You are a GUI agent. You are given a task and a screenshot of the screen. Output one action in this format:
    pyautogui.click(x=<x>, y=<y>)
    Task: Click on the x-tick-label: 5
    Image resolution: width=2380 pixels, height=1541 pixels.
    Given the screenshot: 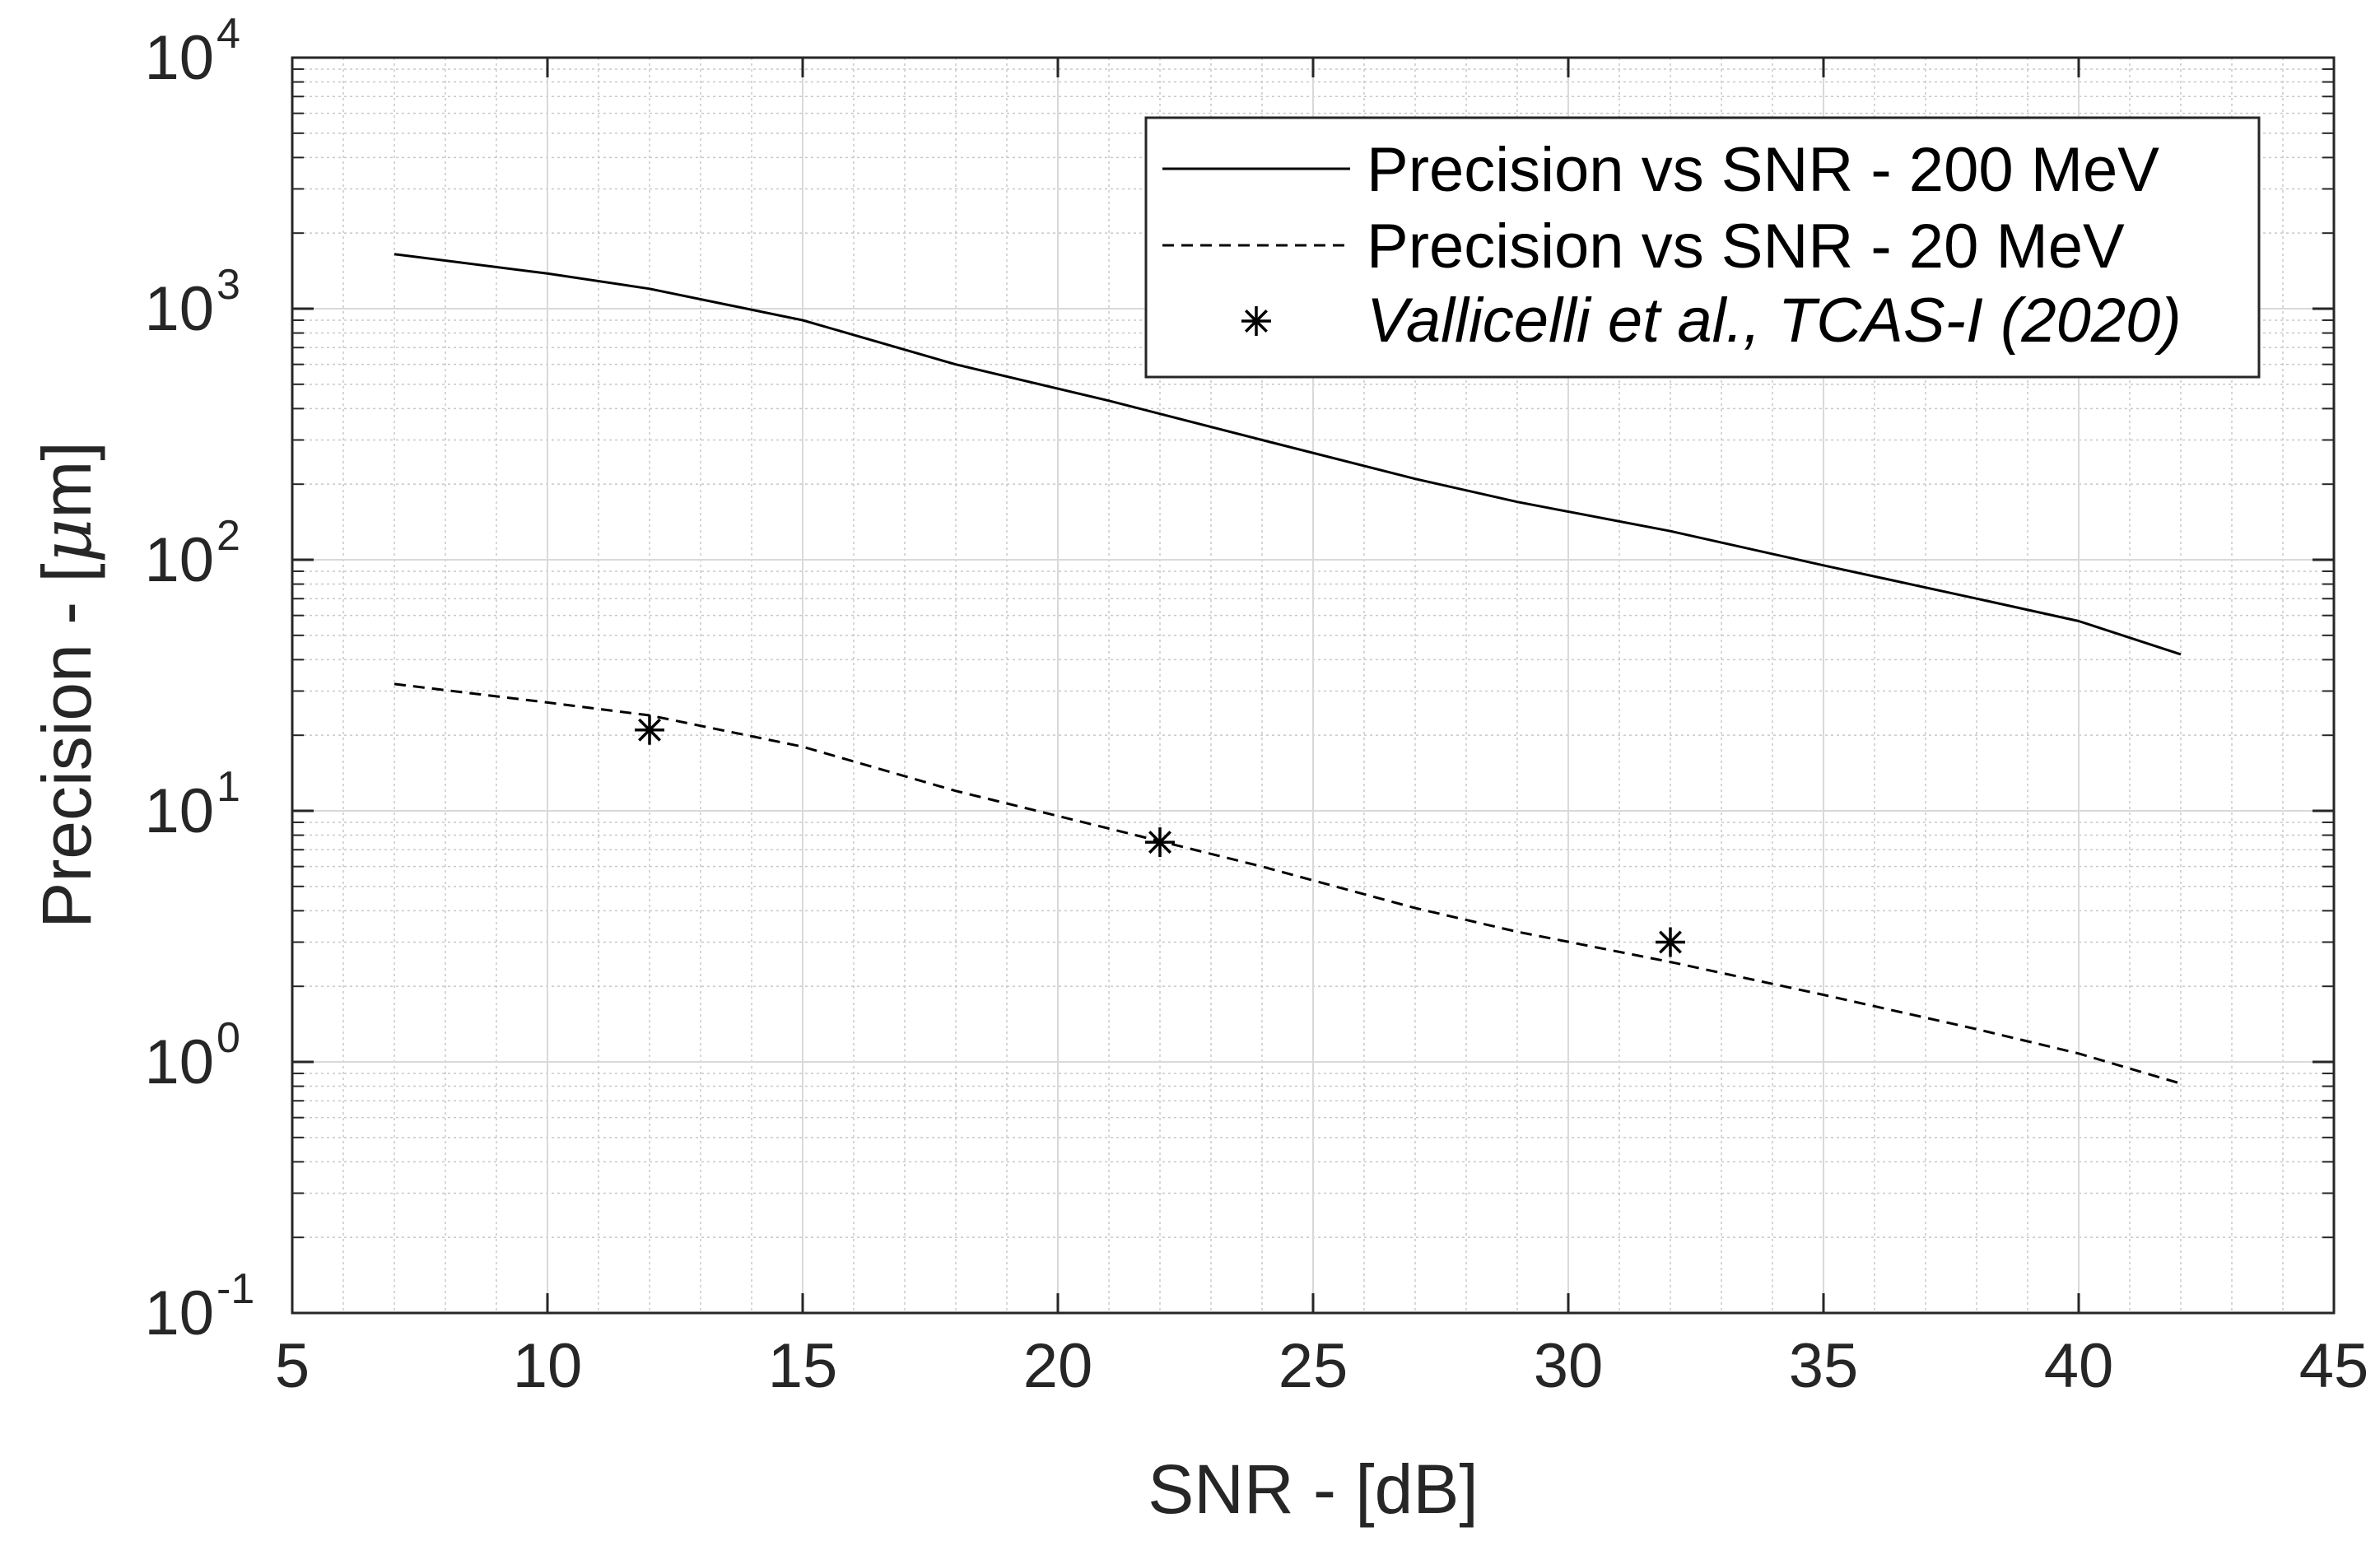 What is the action you would take?
    pyautogui.click(x=292, y=1366)
    